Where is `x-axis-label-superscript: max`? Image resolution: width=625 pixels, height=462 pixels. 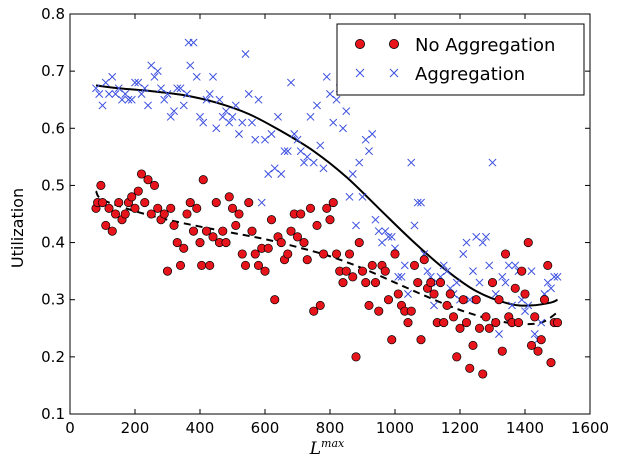 x-axis-label-superscript: max is located at coordinates (333, 443).